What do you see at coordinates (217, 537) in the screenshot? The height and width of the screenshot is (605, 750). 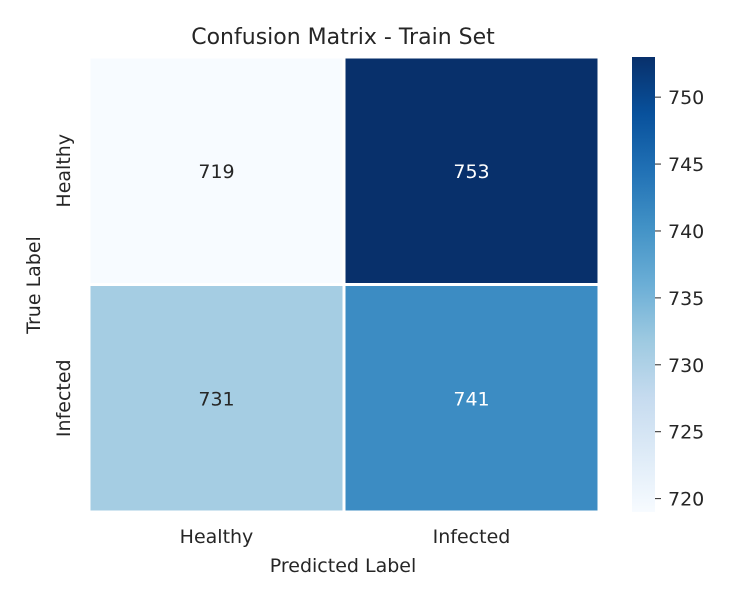 I see `x-tick-label: Healthy` at bounding box center [217, 537].